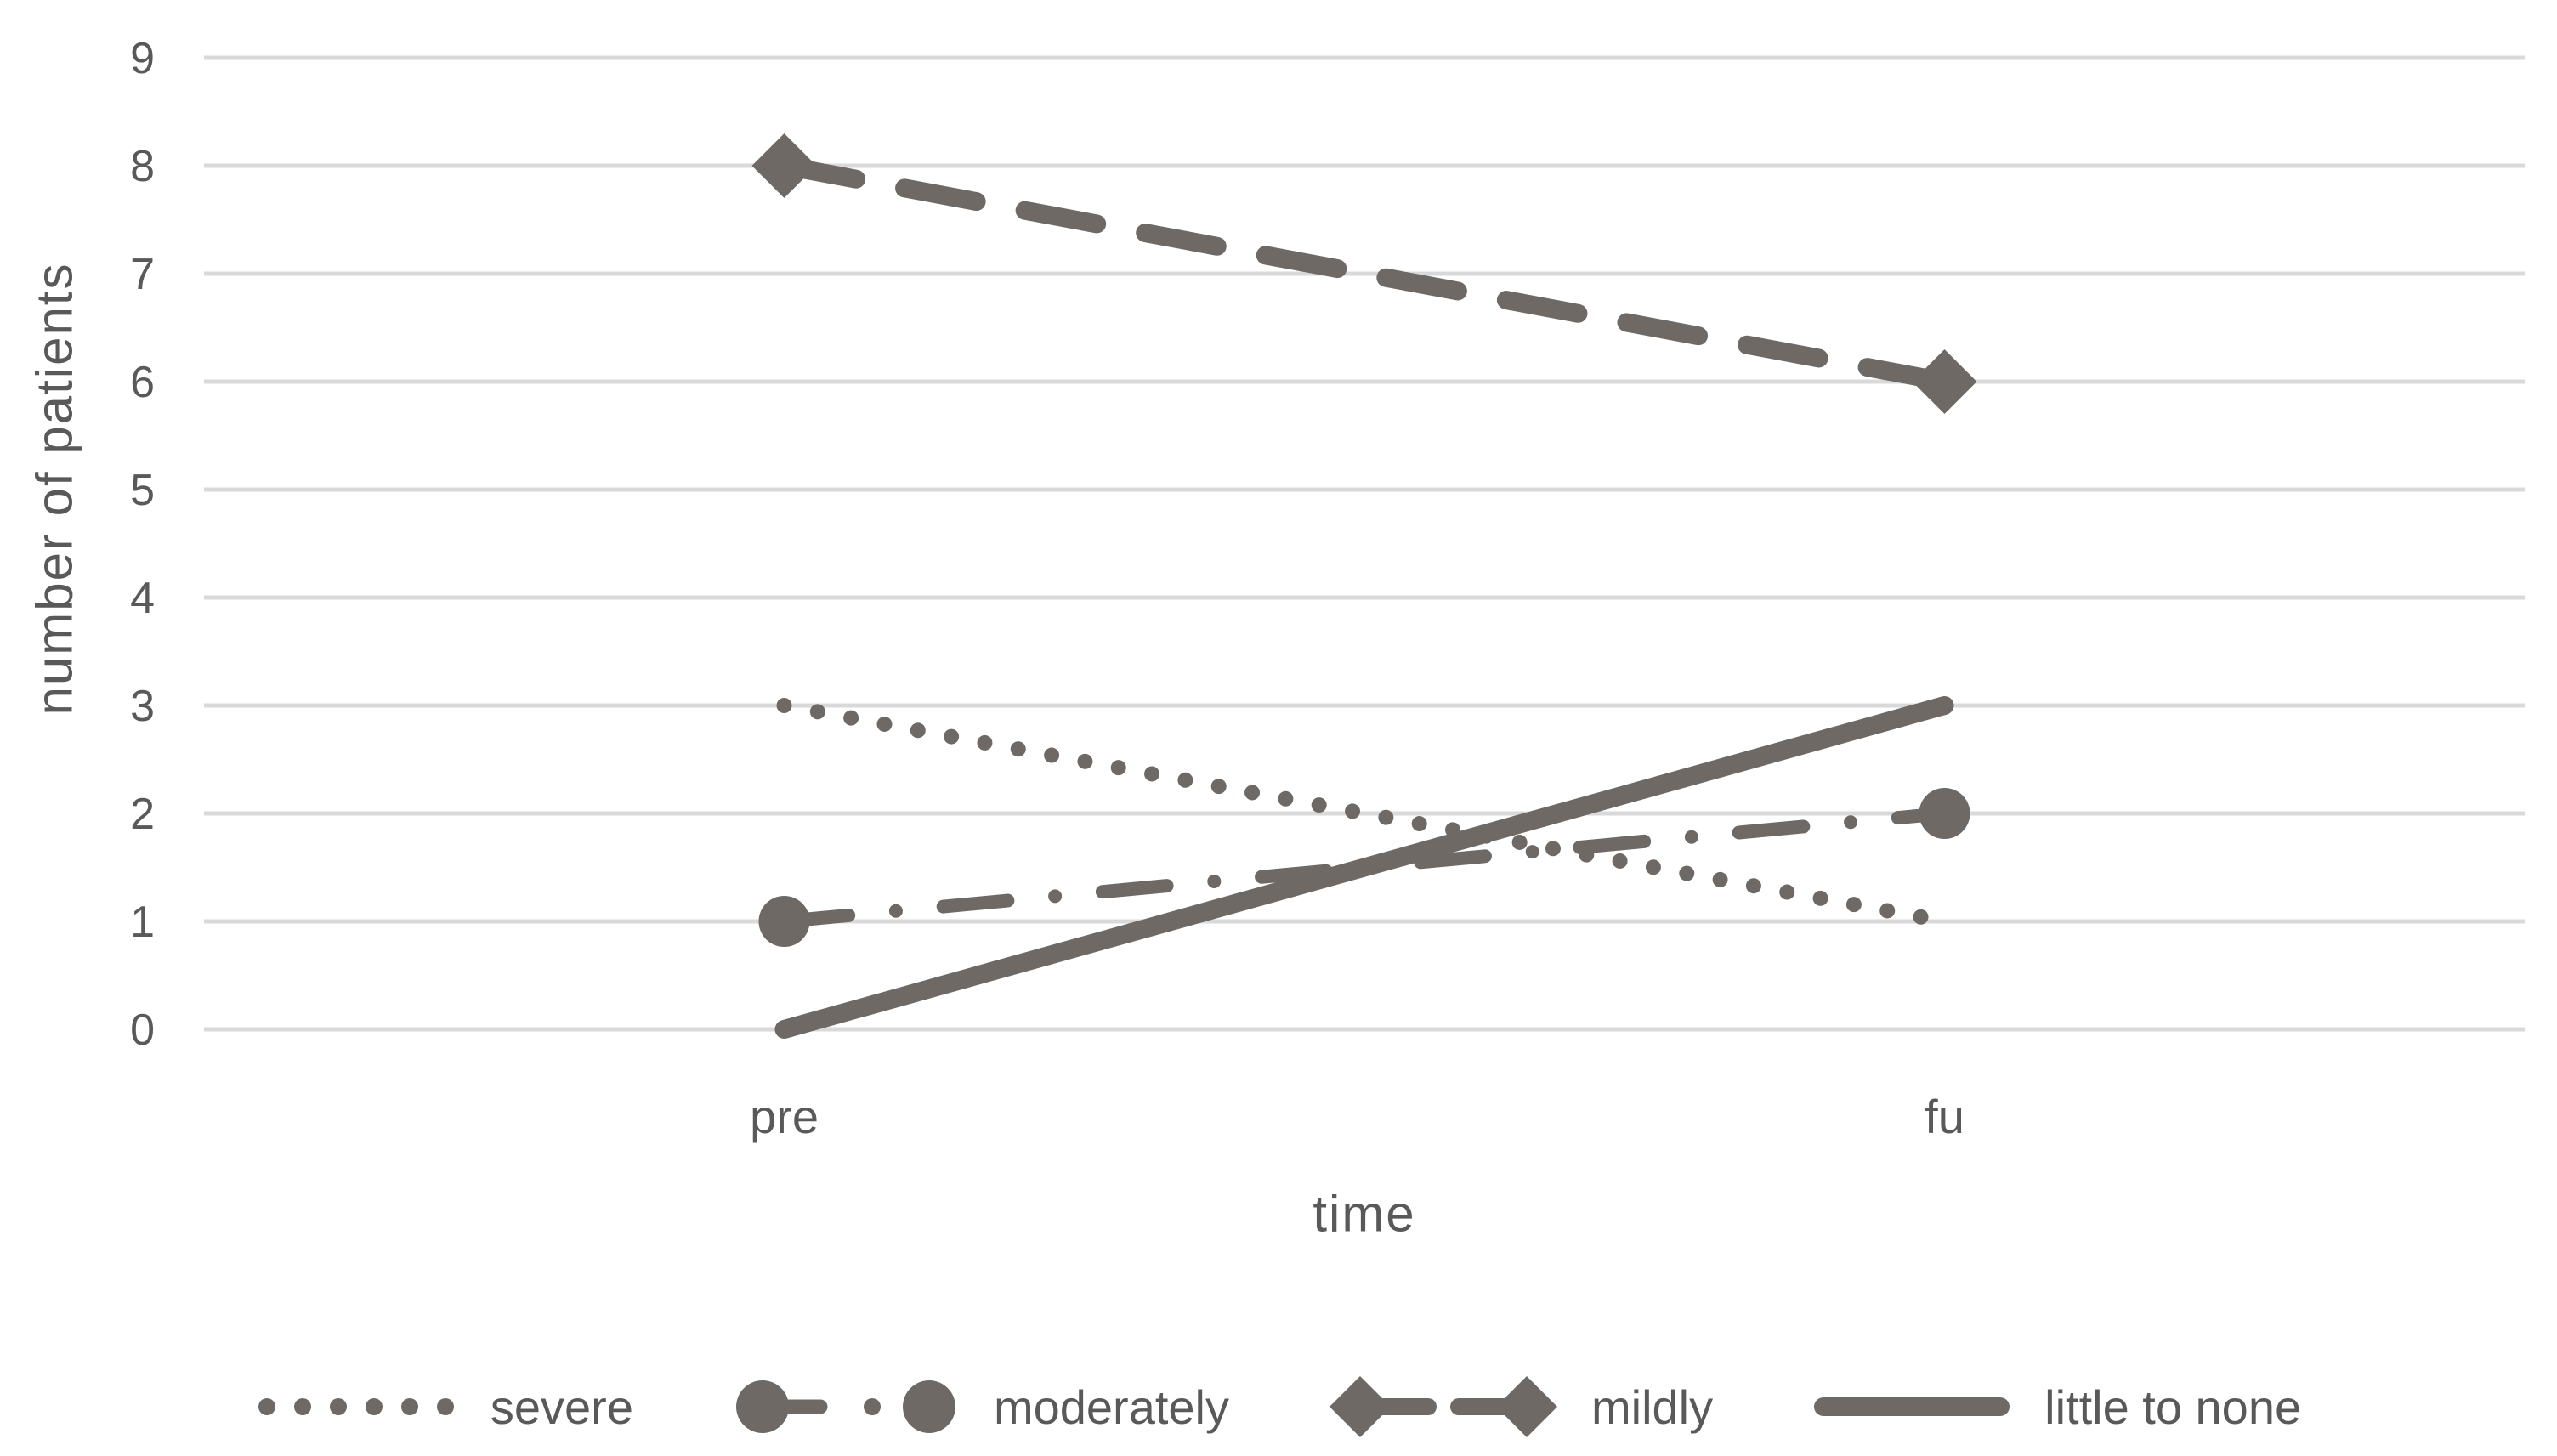 The width and height of the screenshot is (2557, 1456). I want to click on series-mildly, so click(1364, 273).